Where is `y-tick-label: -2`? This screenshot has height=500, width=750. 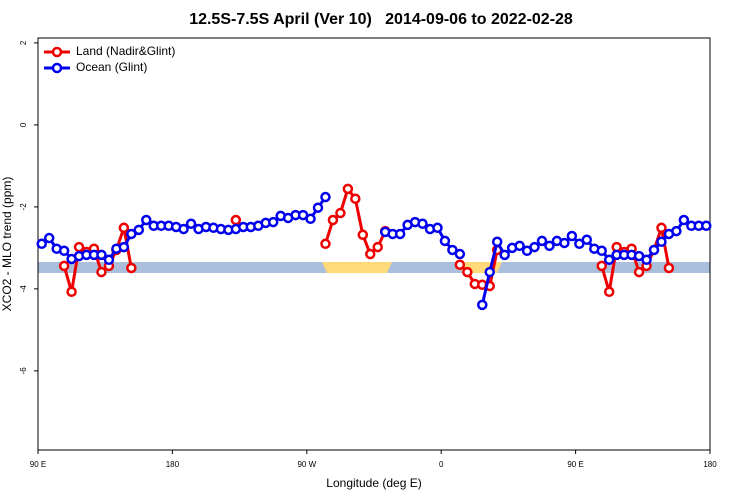
y-tick-label: -2 is located at coordinates (23, 207).